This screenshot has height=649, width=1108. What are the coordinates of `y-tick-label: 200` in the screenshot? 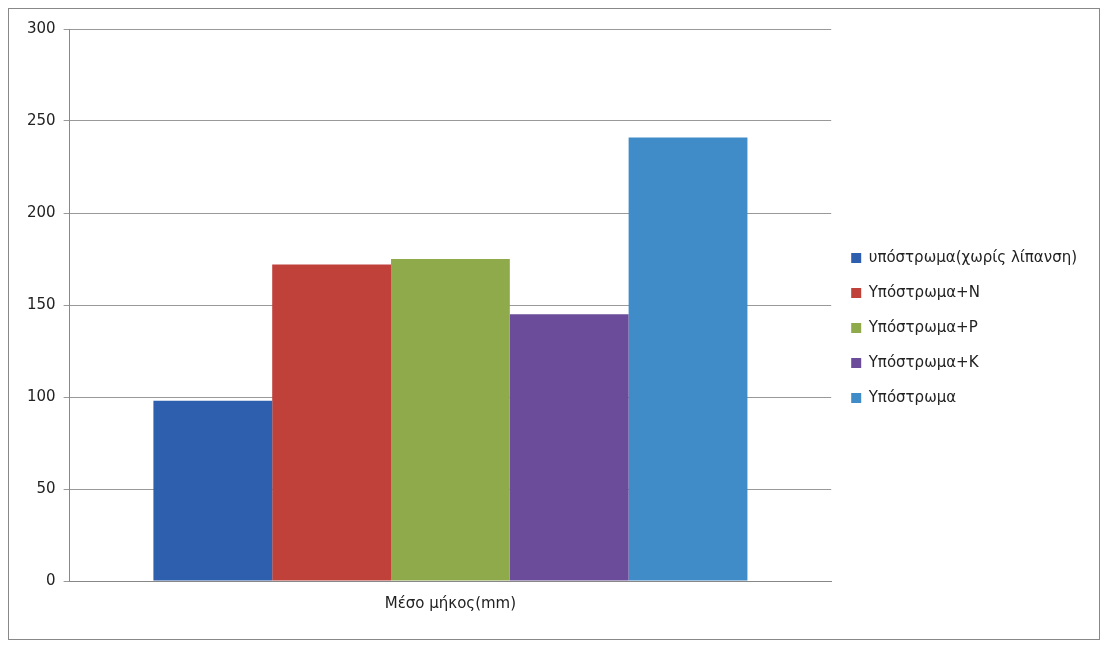 It's located at (41, 211).